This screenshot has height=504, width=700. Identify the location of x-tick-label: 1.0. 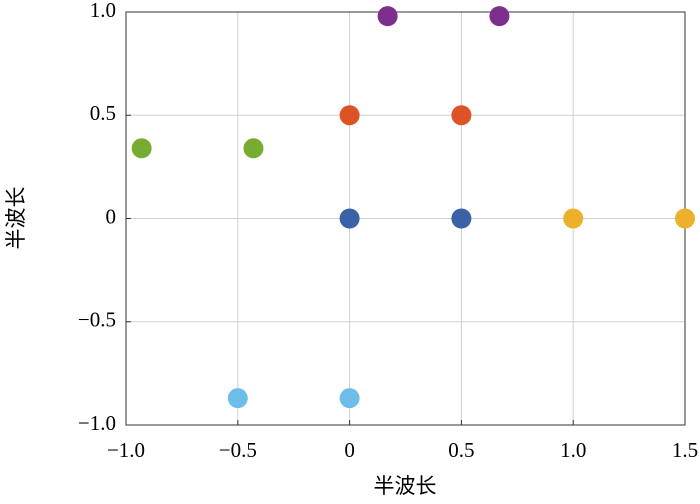
(573, 450).